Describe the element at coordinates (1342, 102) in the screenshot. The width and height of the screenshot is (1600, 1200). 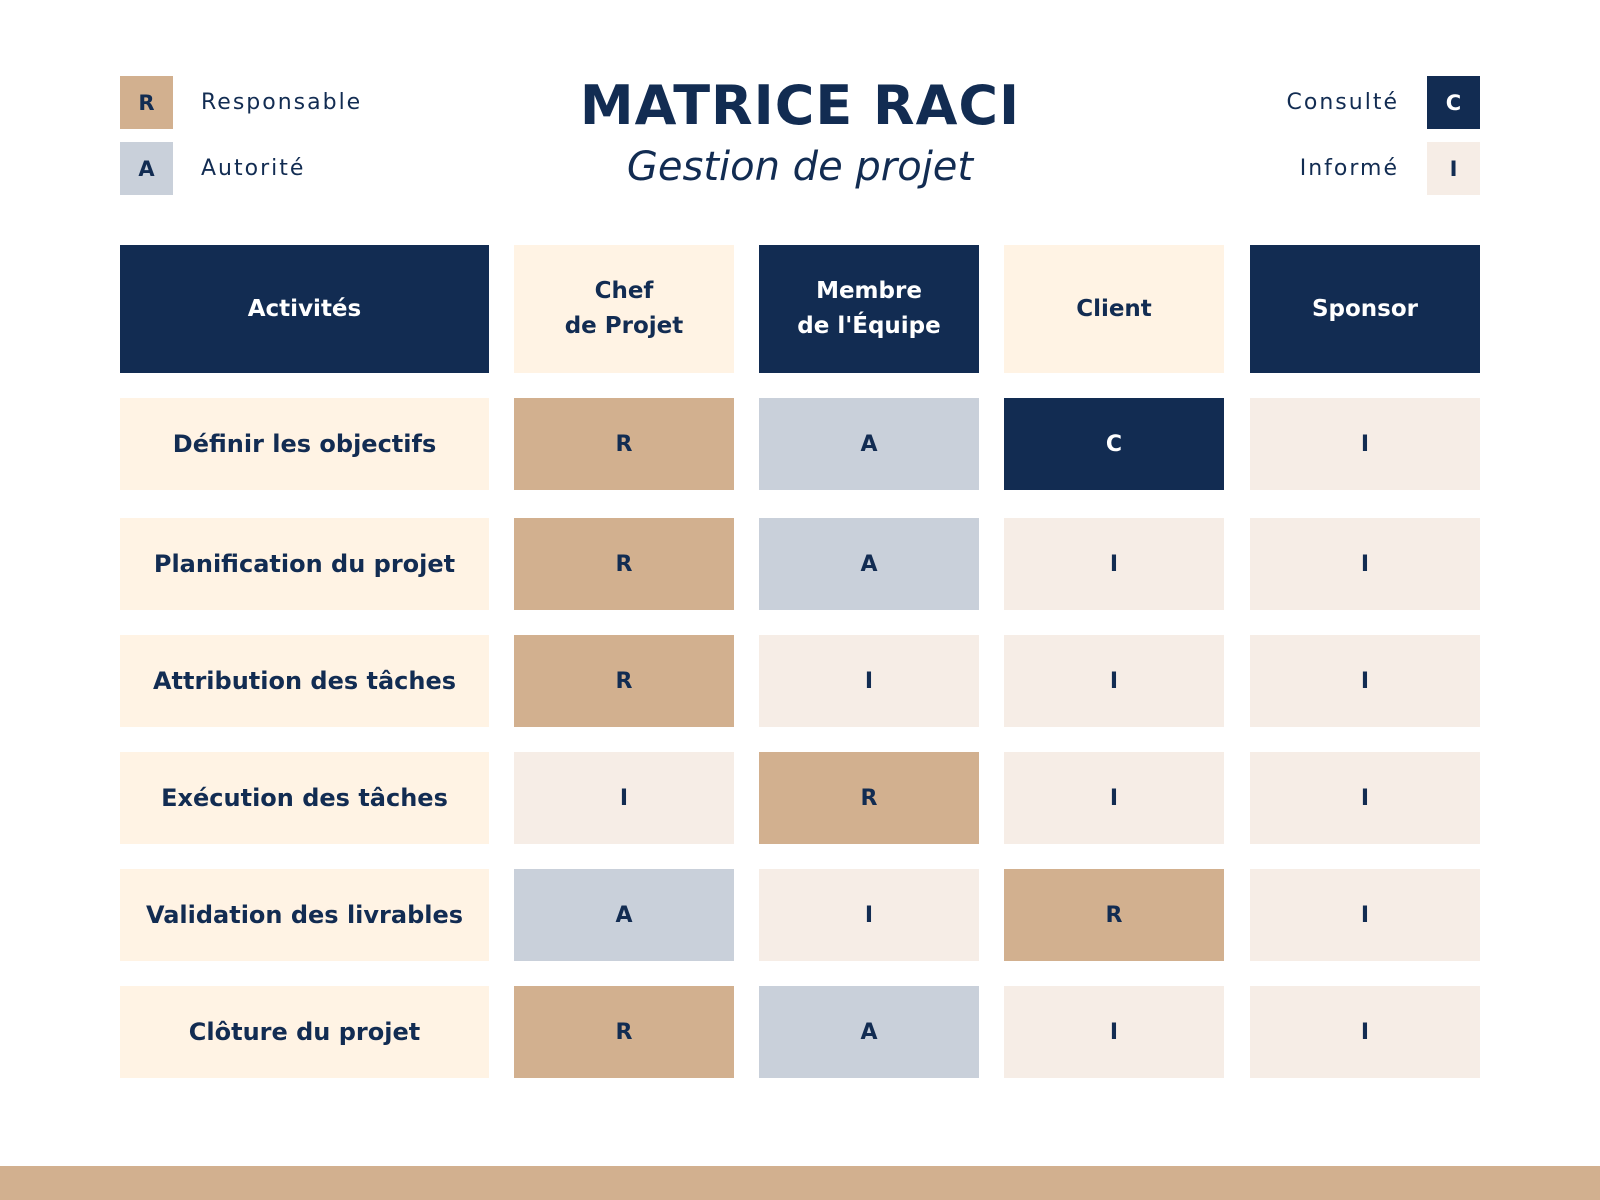
I see `legend-consulte-label: Consulté` at that location.